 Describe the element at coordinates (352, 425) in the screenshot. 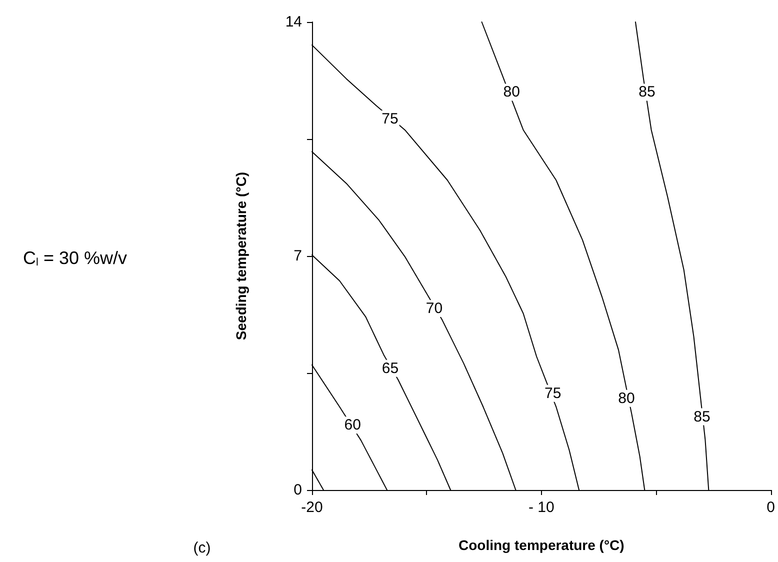

I see `annotation: 60` at that location.